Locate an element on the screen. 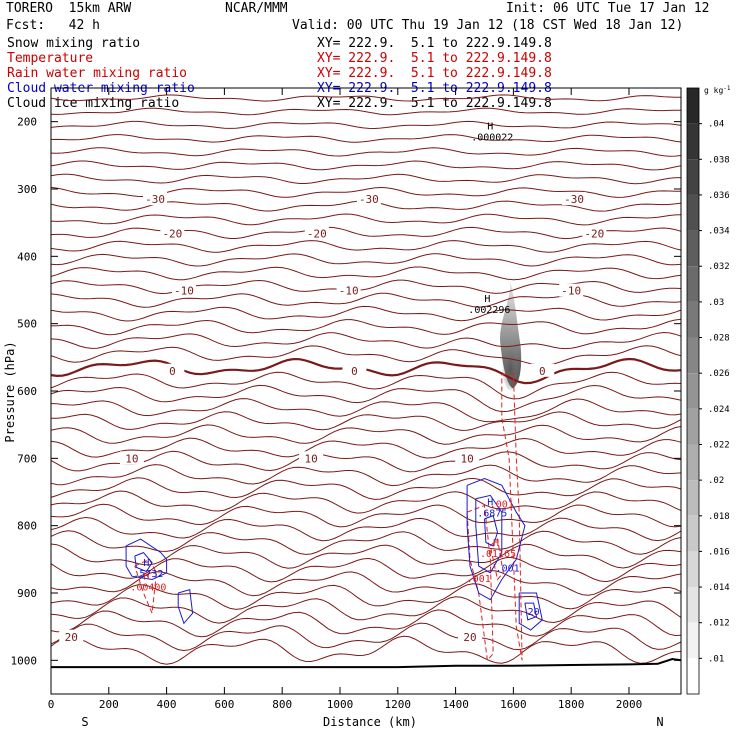  extremum-value: .002296 is located at coordinates (489, 310).